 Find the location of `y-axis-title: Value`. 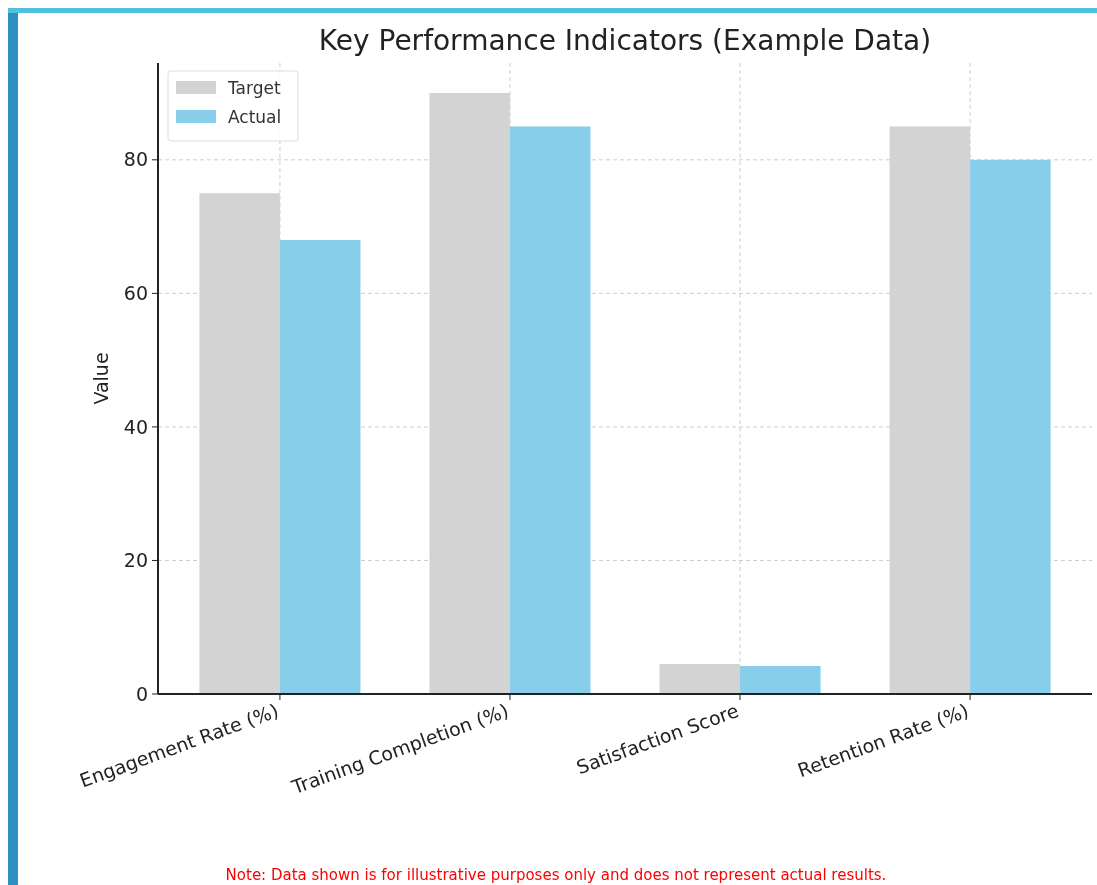

y-axis-title: Value is located at coordinates (101, 378).